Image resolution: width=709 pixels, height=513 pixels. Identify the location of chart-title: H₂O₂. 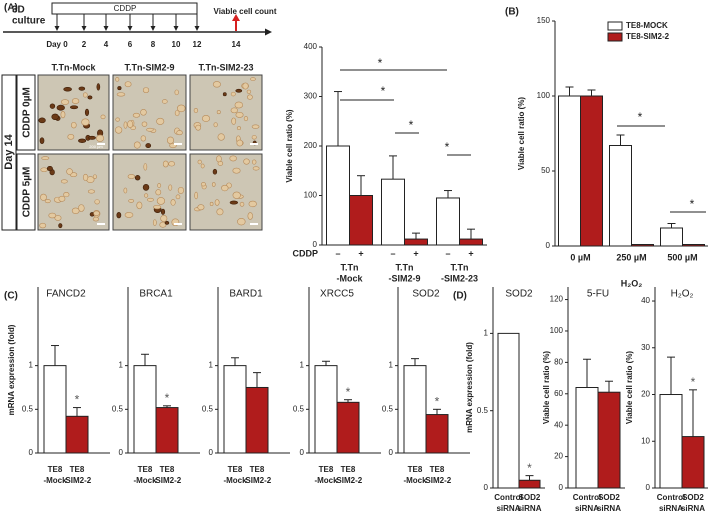
(682, 294).